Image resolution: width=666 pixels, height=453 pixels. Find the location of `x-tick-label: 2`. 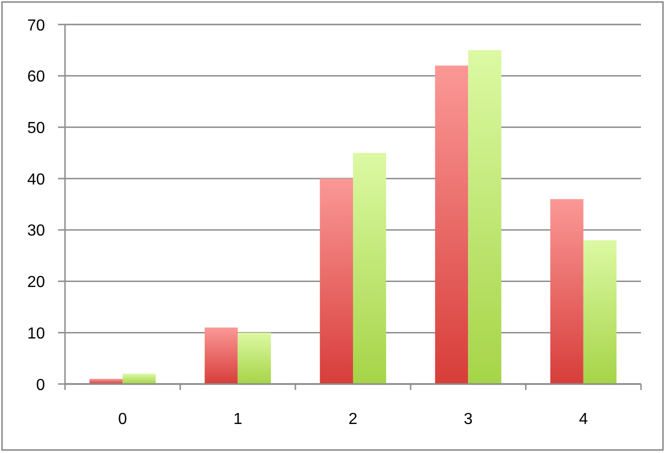

x-tick-label: 2 is located at coordinates (353, 419).